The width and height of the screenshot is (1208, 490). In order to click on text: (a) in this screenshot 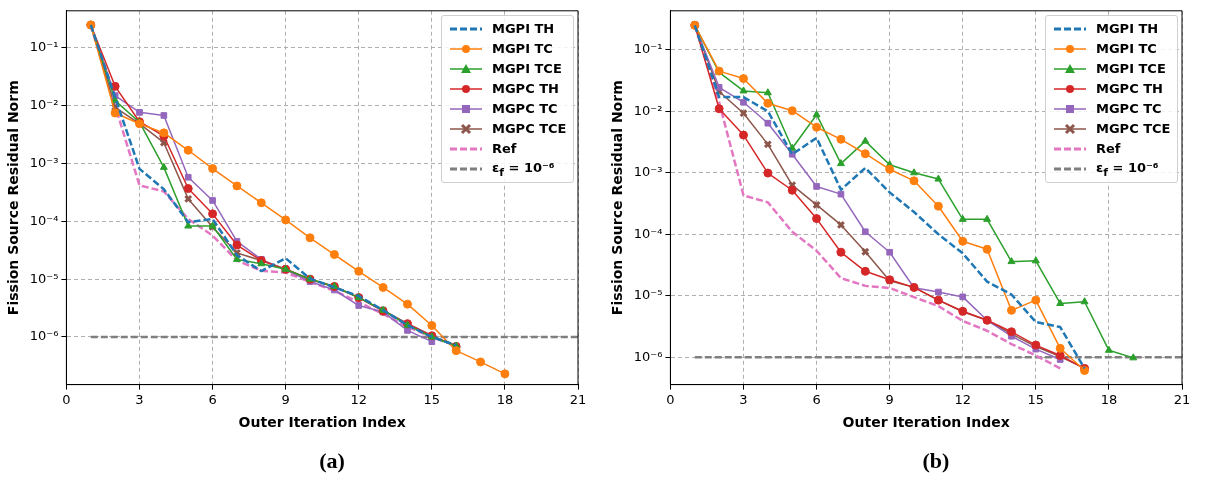, I will do `click(332, 461)`.